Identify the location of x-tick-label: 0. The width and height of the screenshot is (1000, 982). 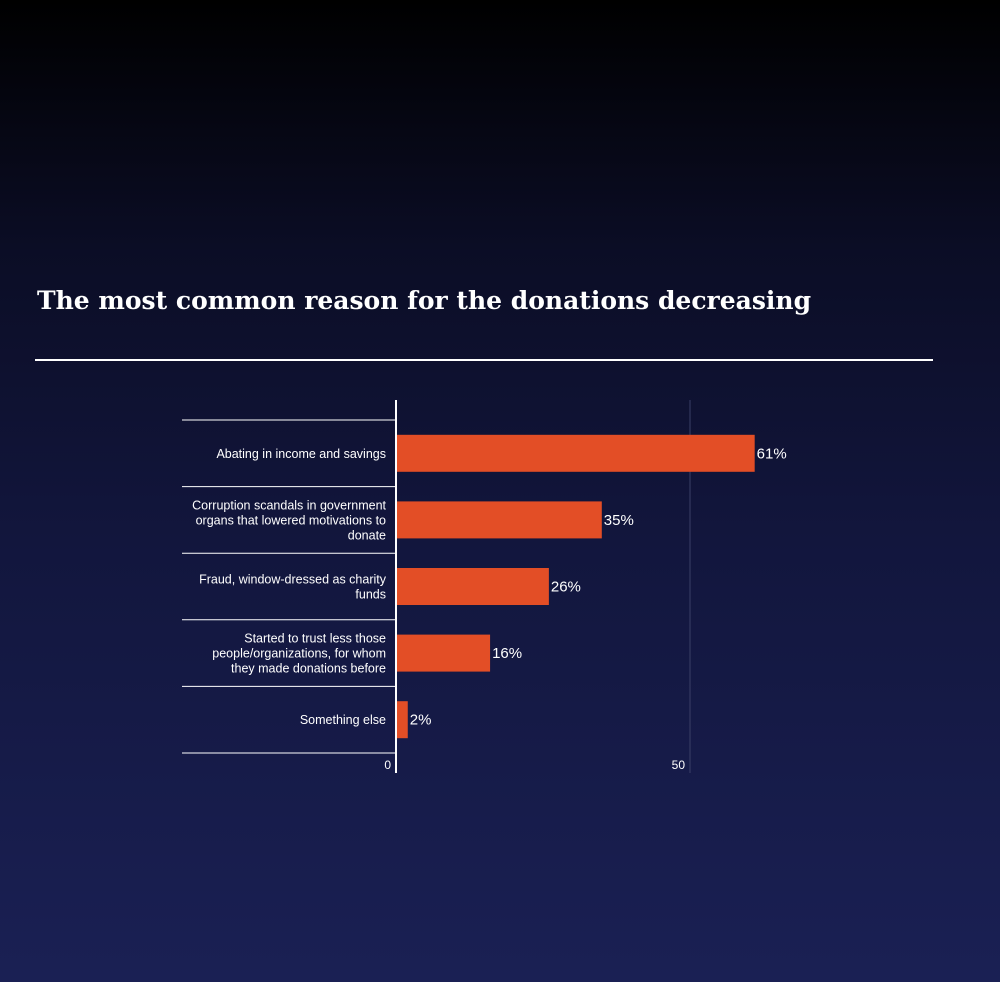
(387, 765).